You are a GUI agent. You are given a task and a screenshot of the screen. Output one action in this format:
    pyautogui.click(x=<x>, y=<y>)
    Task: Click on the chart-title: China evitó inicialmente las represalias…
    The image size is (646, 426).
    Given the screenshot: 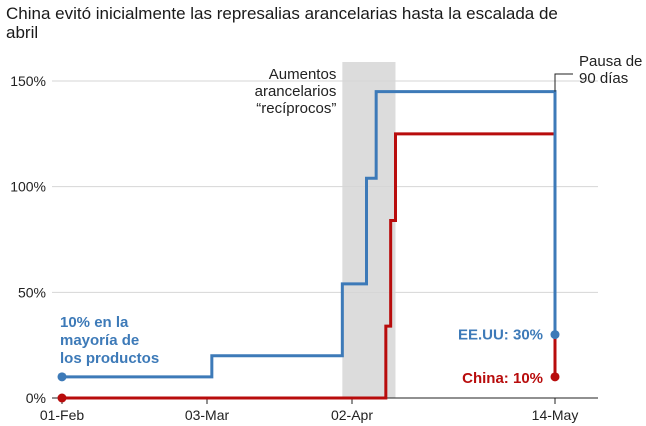 What is the action you would take?
    pyautogui.click(x=282, y=23)
    